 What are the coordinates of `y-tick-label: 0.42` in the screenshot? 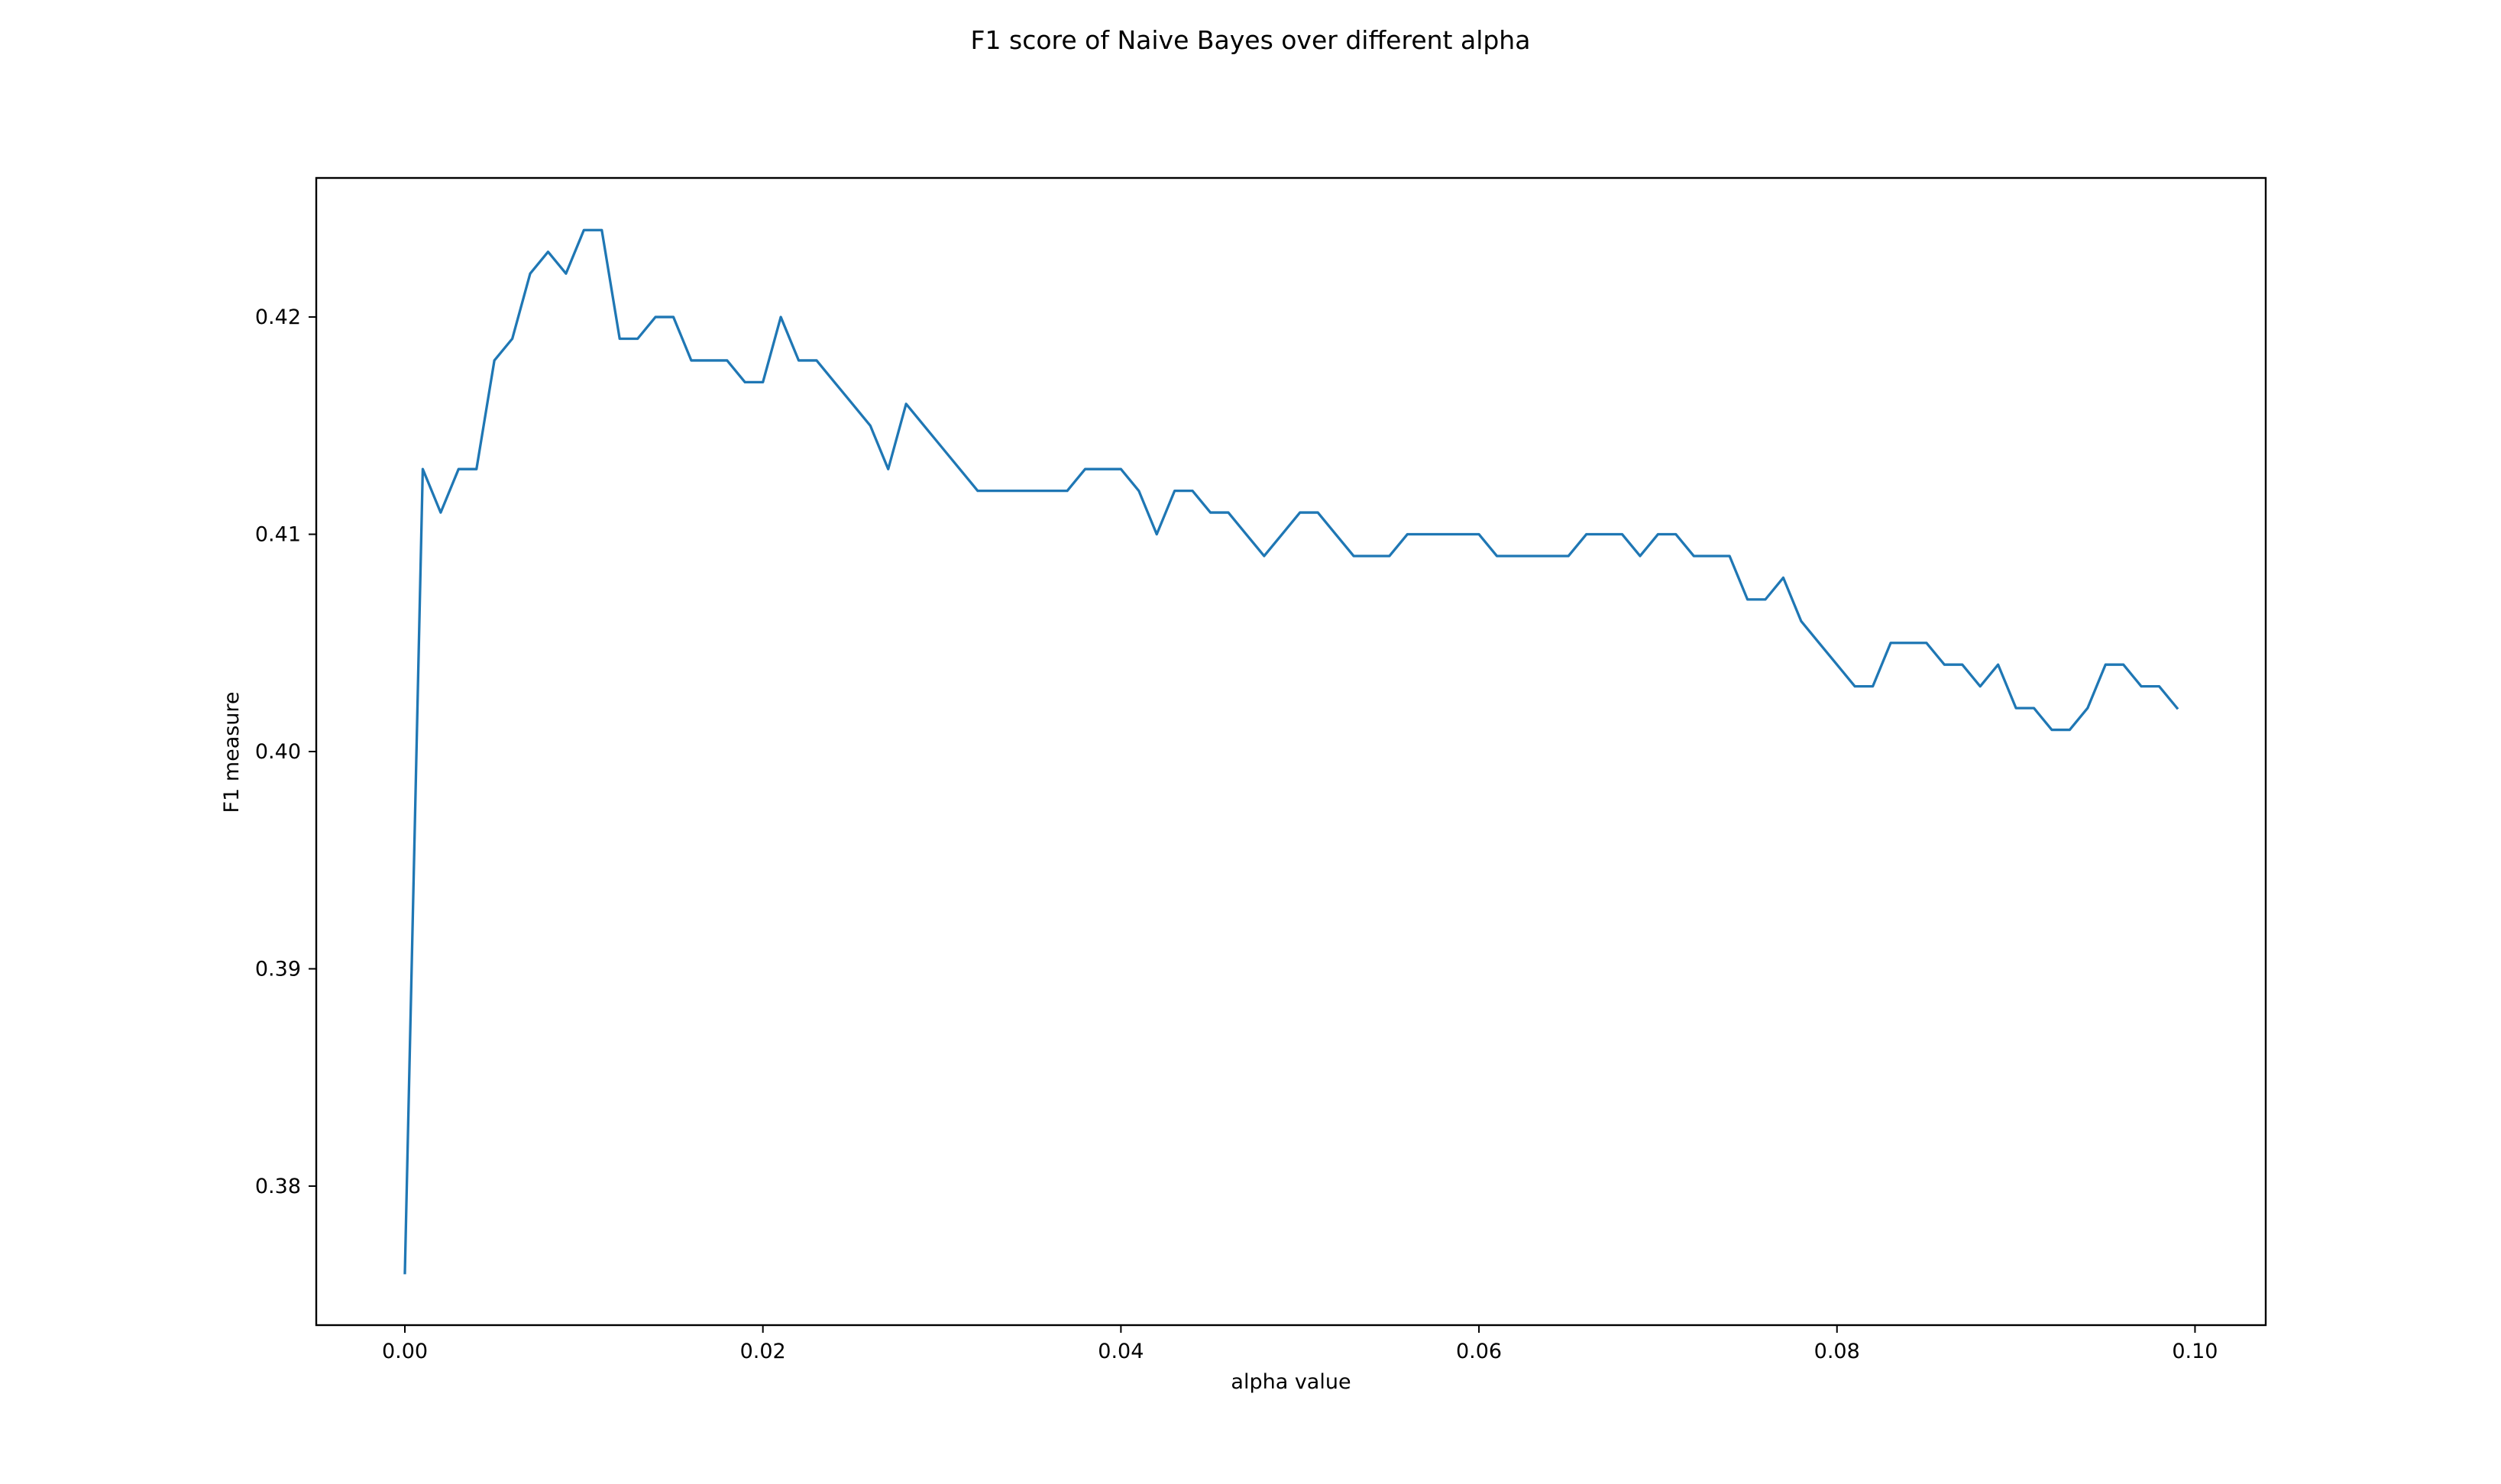 It's located at (278, 317).